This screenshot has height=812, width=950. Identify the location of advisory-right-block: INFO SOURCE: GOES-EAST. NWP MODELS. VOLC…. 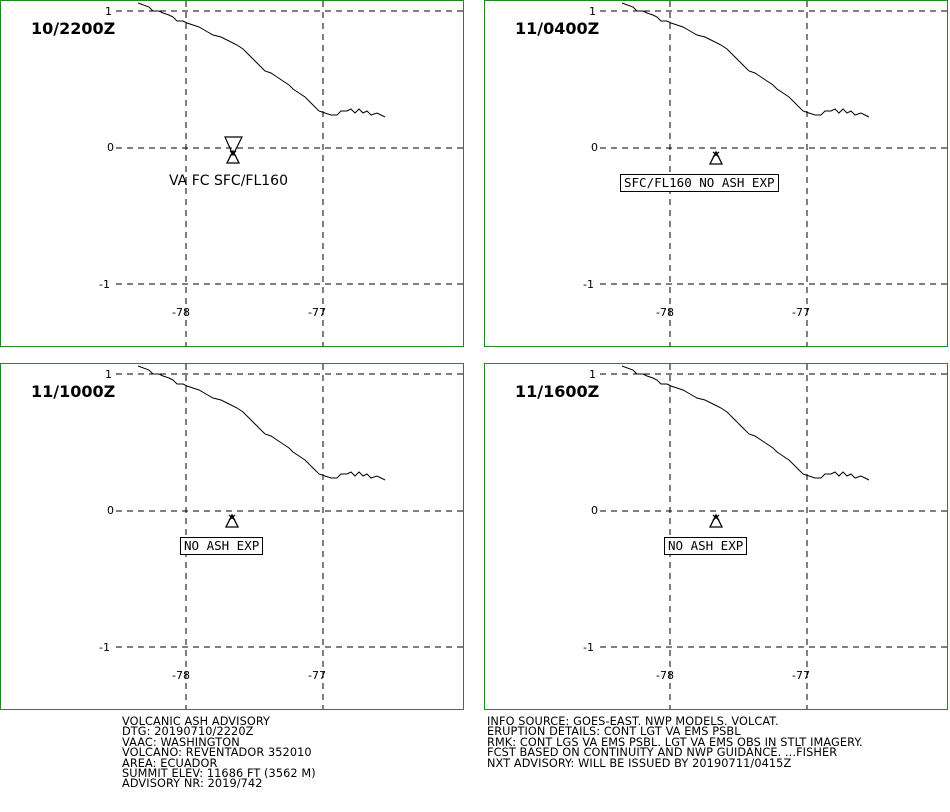
(675, 742).